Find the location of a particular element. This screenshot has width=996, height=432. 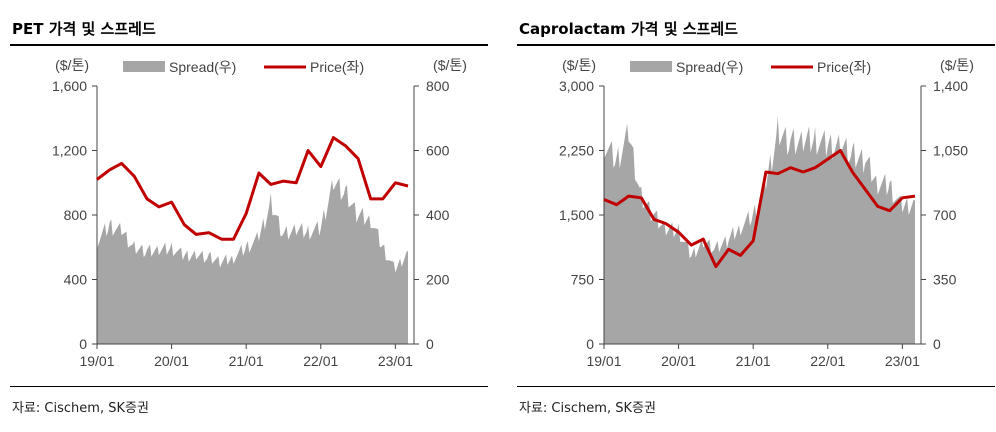

left-tick-label: 750 is located at coordinates (583, 280).